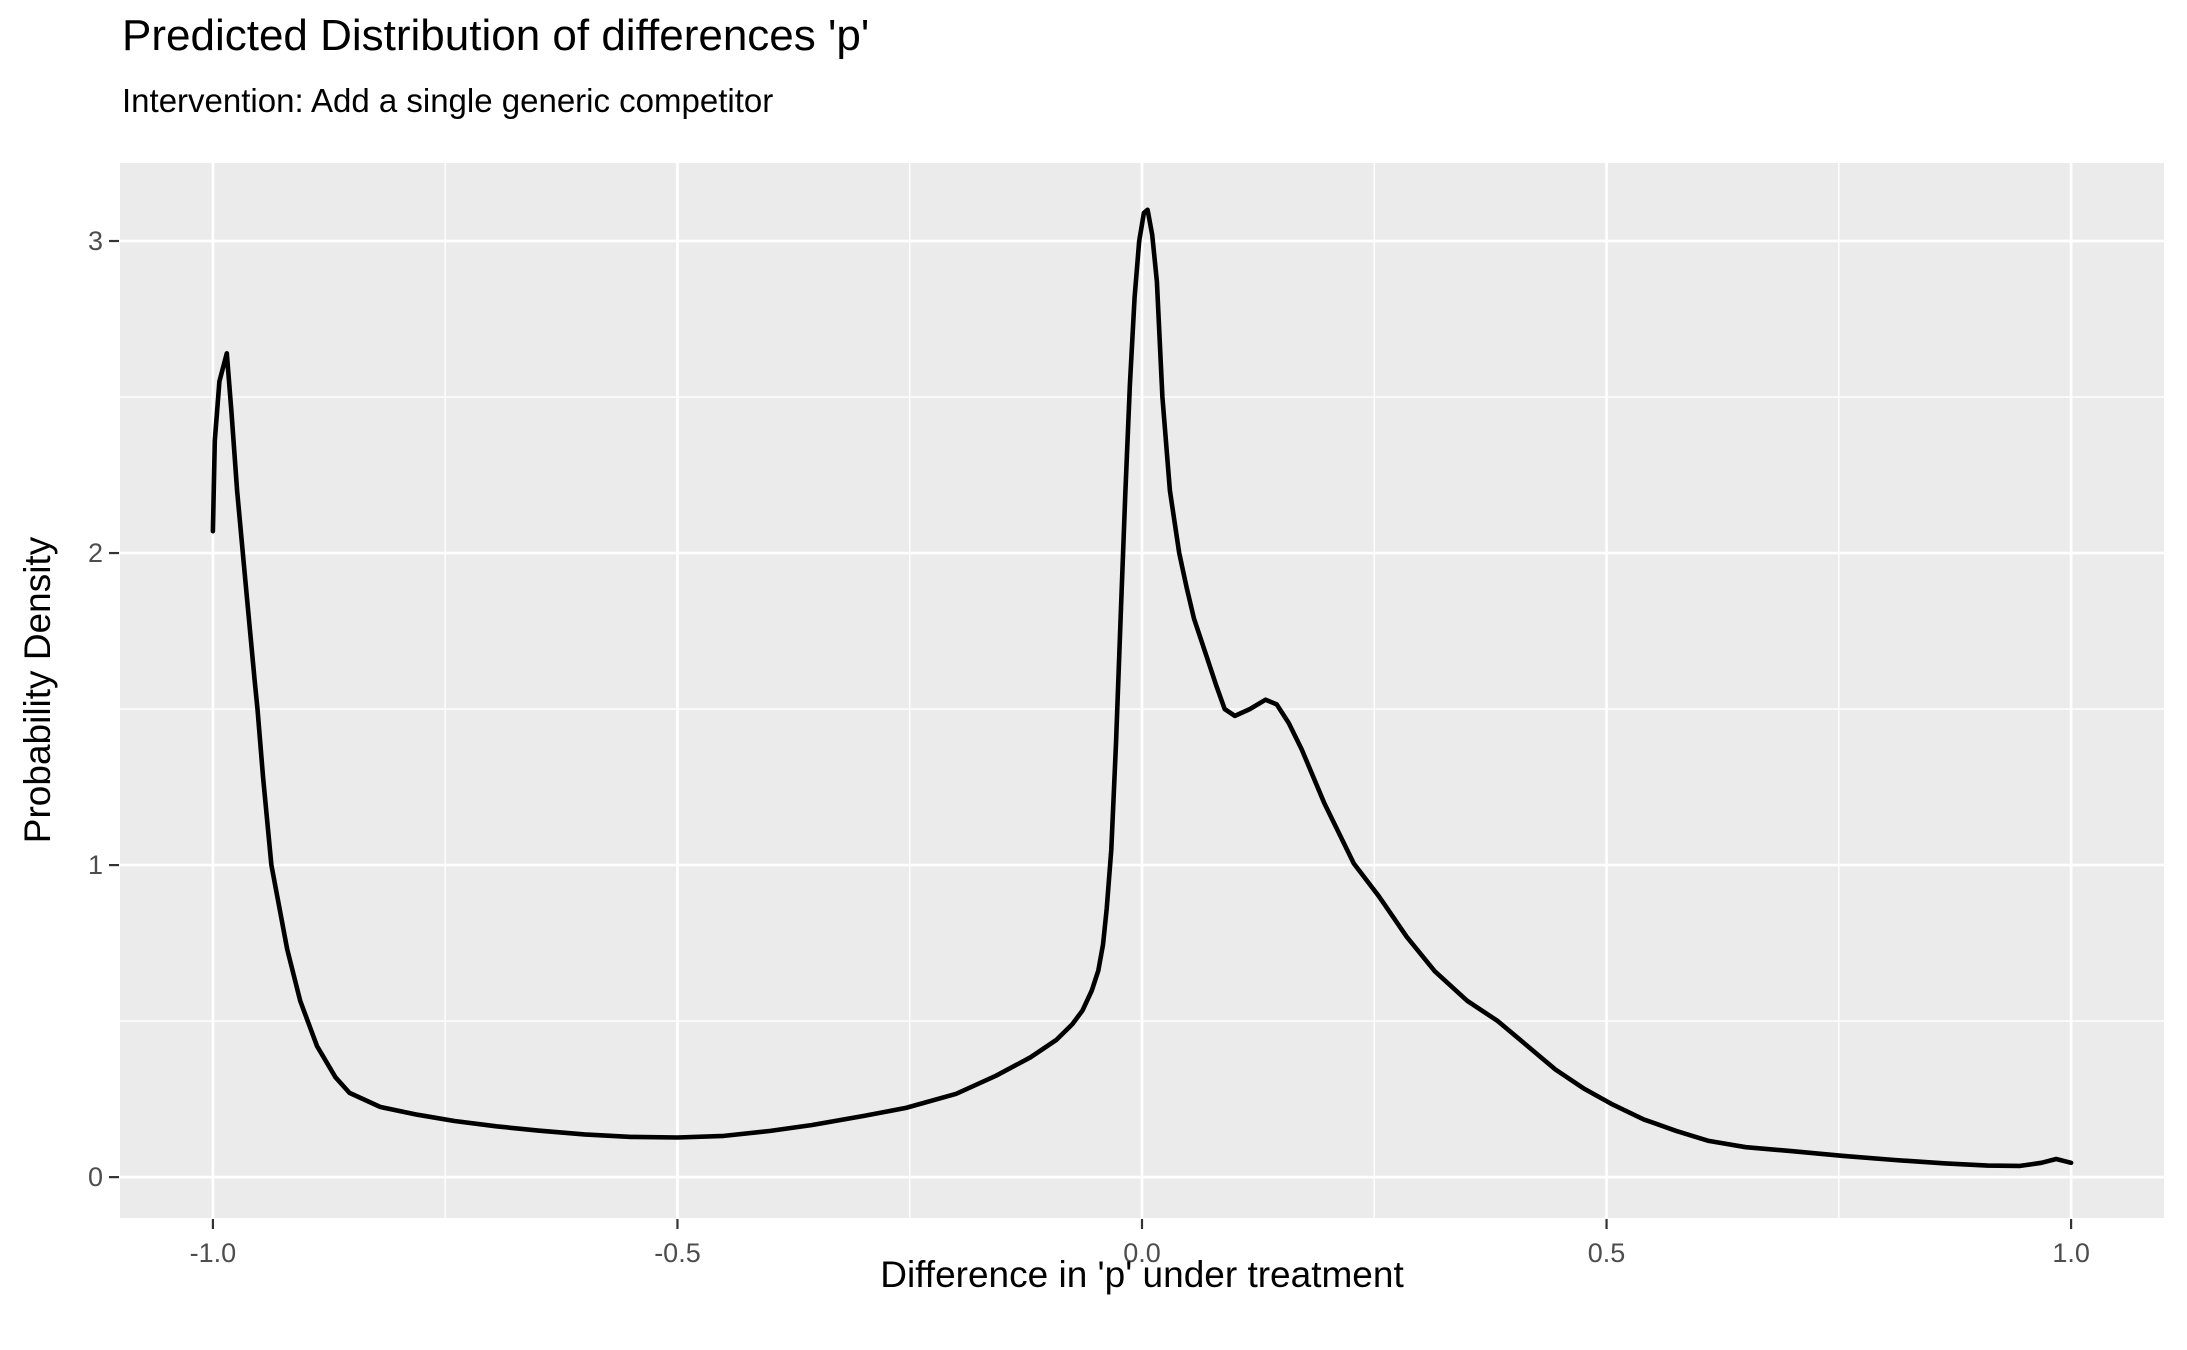 This screenshot has width=2187, height=1350. I want to click on x-tick-label: 0.0, so click(1142, 1253).